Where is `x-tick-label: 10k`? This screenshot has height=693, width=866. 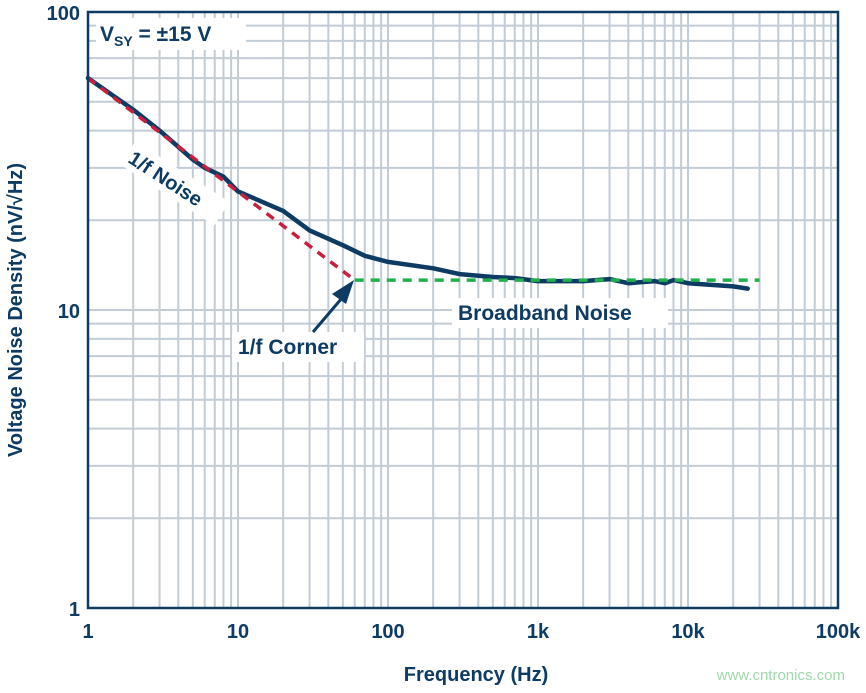 x-tick-label: 10k is located at coordinates (688, 632).